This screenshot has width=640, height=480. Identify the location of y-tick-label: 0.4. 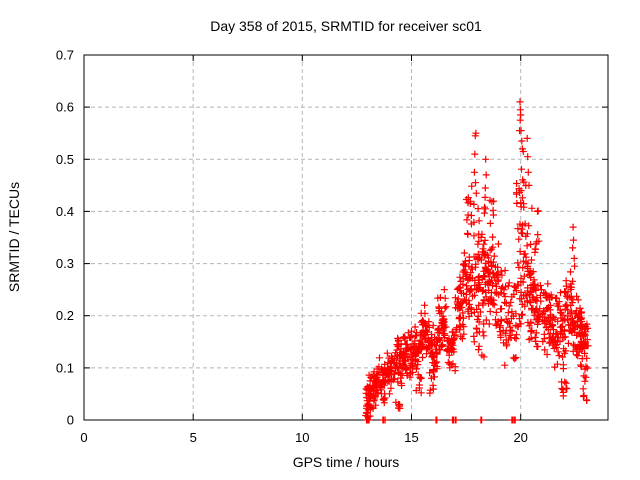
(65, 211).